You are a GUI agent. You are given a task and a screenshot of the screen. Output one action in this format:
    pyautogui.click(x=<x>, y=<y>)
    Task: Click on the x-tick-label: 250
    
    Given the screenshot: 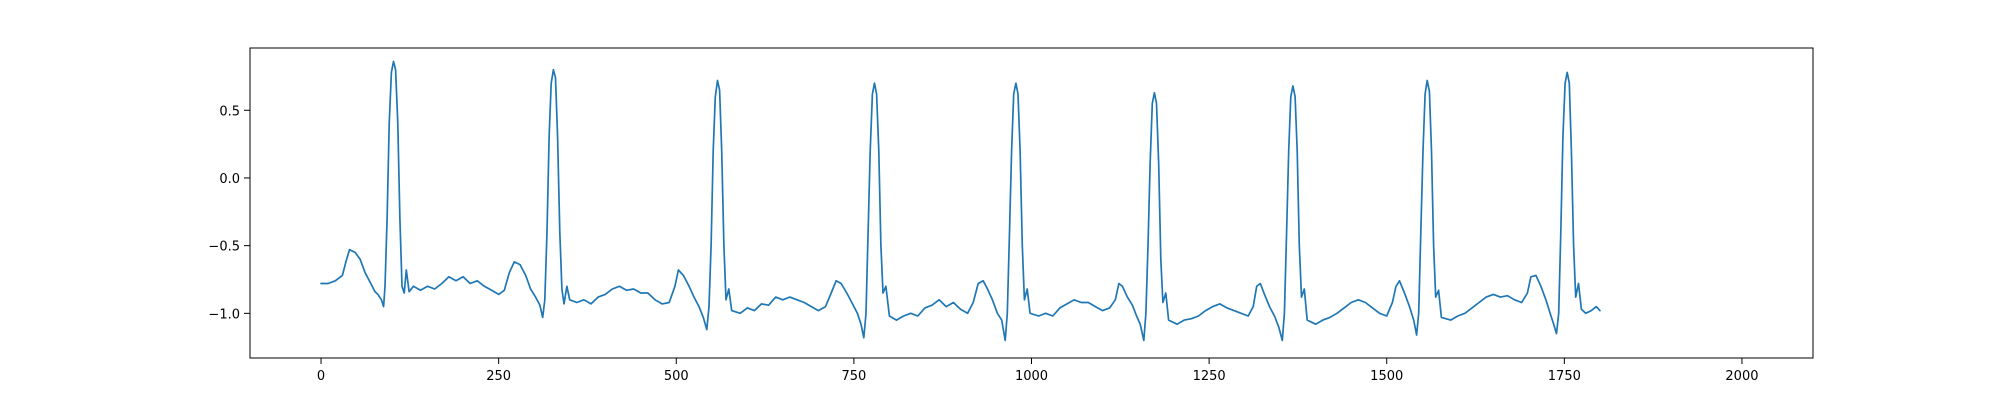 What is the action you would take?
    pyautogui.click(x=498, y=376)
    